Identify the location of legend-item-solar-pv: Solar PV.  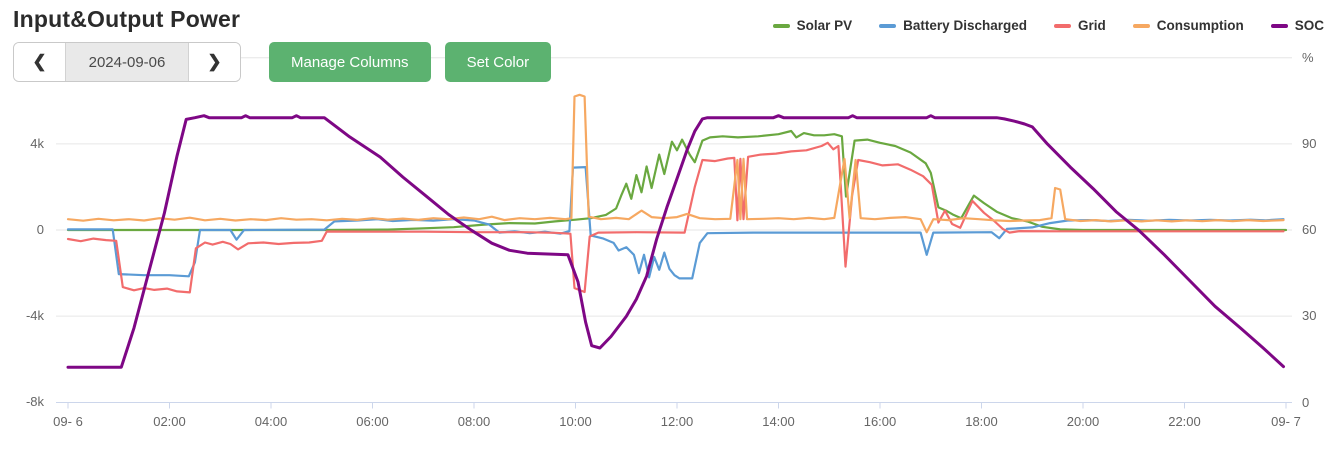
(812, 25).